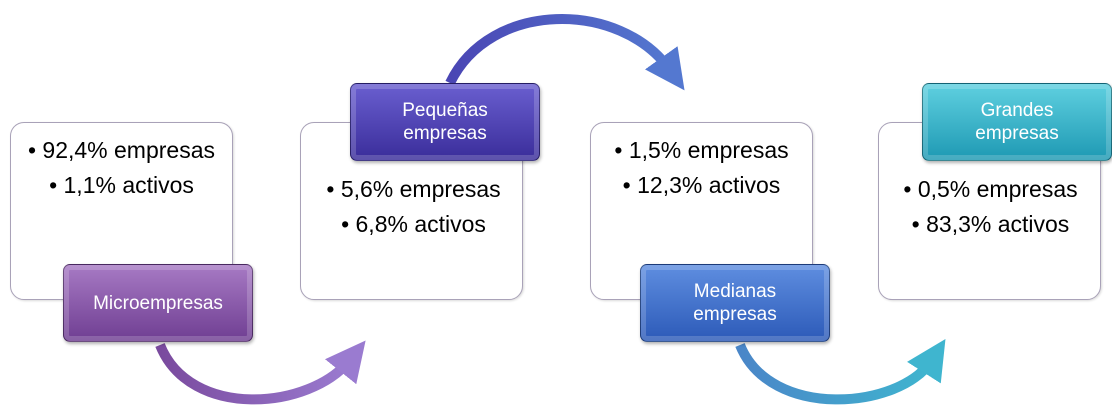 Image resolution: width=1112 pixels, height=407 pixels. What do you see at coordinates (1017, 122) in the screenshot?
I see `node-label: Grandes empresas` at bounding box center [1017, 122].